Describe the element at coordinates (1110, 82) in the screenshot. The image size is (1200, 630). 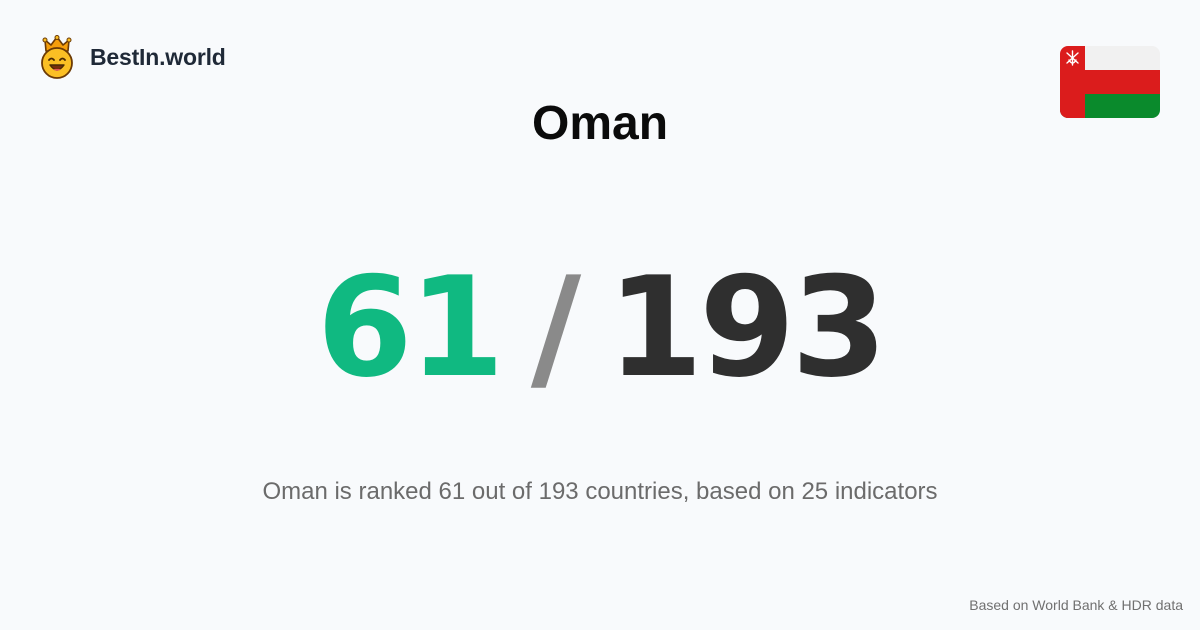
I see `oman-flag-icon` at that location.